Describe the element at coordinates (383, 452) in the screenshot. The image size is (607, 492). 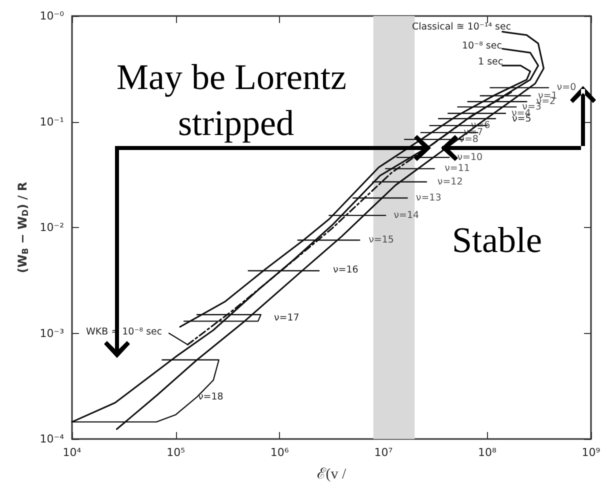
I see `x-tick-label: 10⁷` at that location.